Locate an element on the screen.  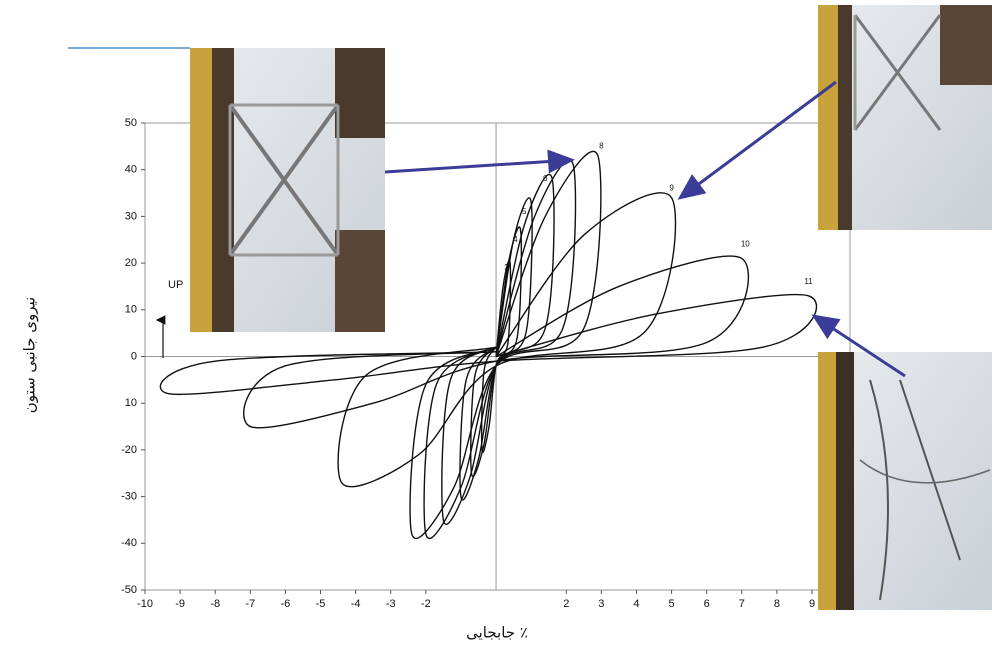
y-tick-label: 20 is located at coordinates (131, 263).